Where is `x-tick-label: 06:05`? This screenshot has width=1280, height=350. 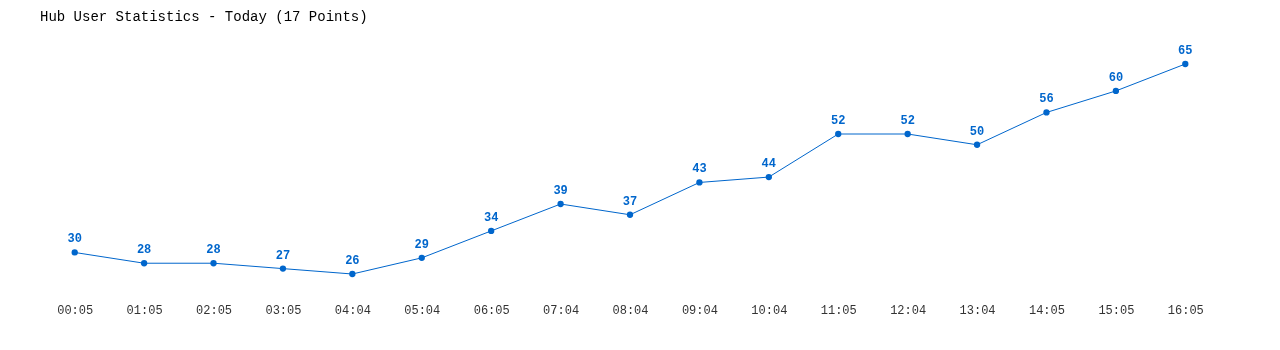 x-tick-label: 06:05 is located at coordinates (491, 310).